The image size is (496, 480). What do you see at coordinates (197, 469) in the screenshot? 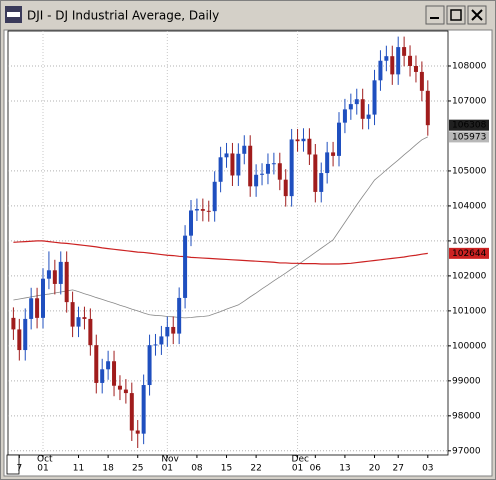
I see `x-tick-label: 08` at bounding box center [197, 469].